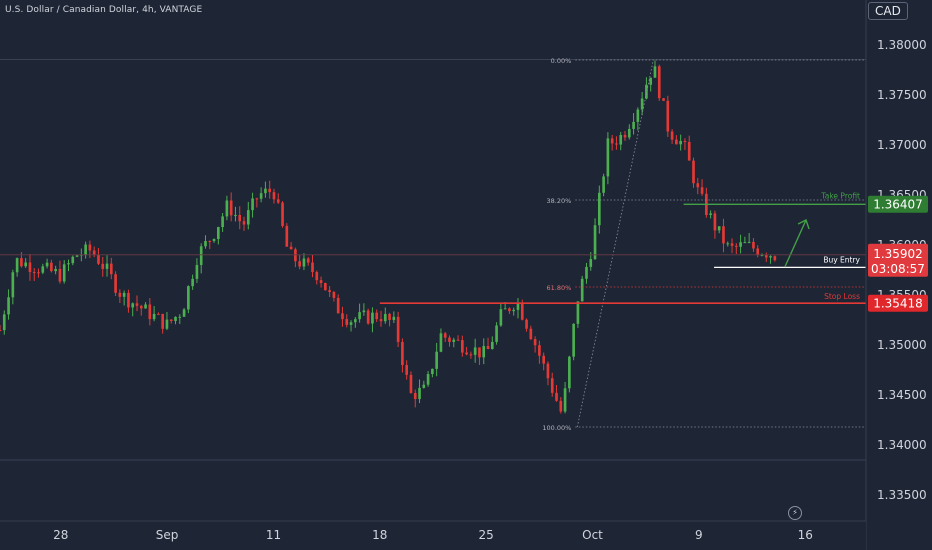  Describe the element at coordinates (433, 535) in the screenshot. I see `time-axis: 28 Sep 11 18 25 Oct 9 16` at that location.